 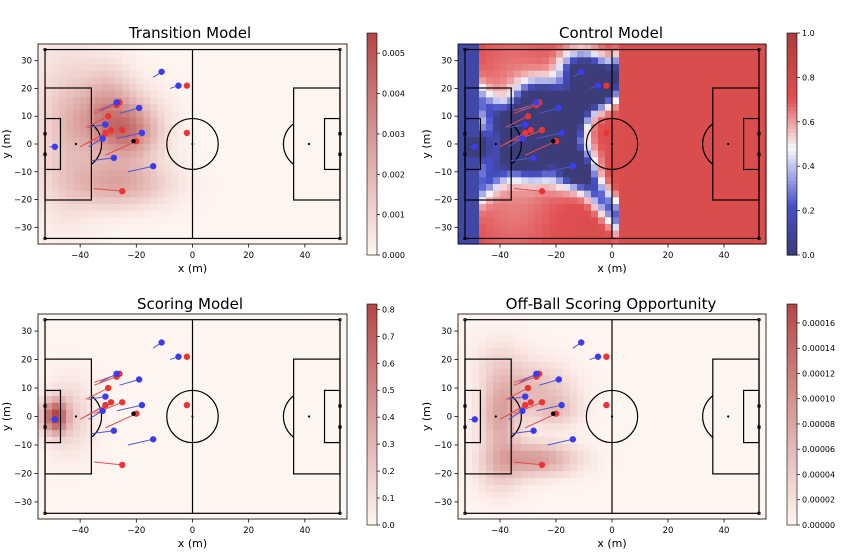 What do you see at coordinates (288, 416) in the screenshot?
I see `penalty-arc-right` at bounding box center [288, 416].